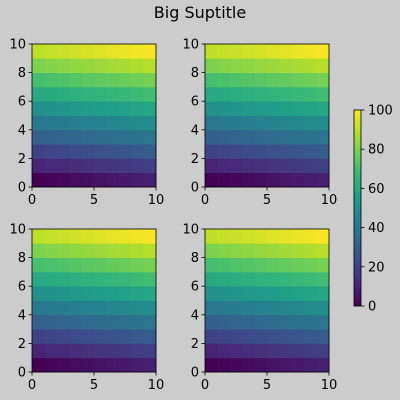  Describe the element at coordinates (195, 373) in the screenshot. I see `y-tick-label: 0` at that location.